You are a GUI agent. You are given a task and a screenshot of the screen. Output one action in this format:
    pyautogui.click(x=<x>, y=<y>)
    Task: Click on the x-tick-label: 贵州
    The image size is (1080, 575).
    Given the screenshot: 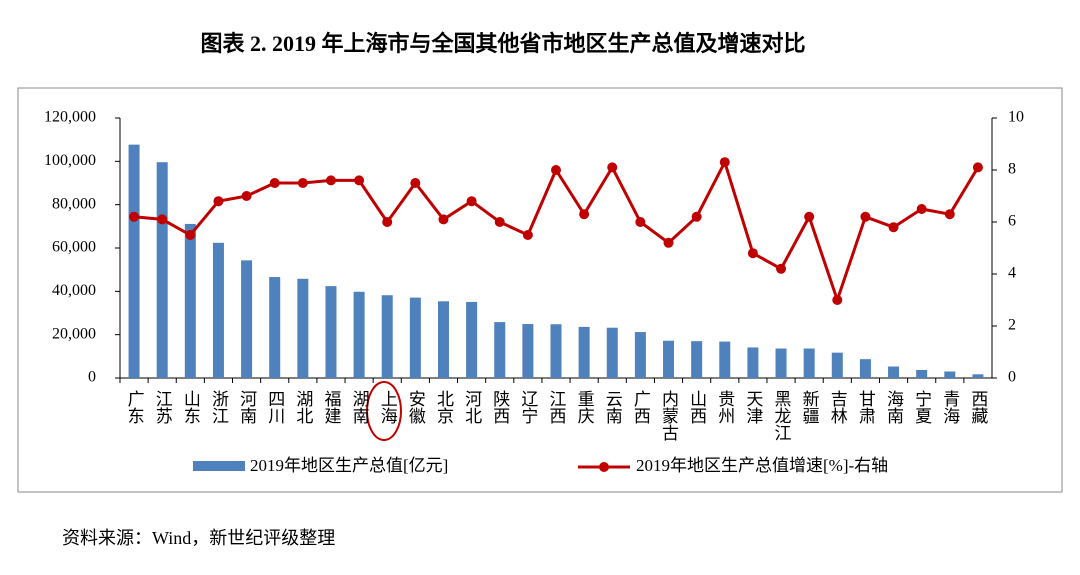 What is the action you would take?
    pyautogui.click(x=725, y=407)
    